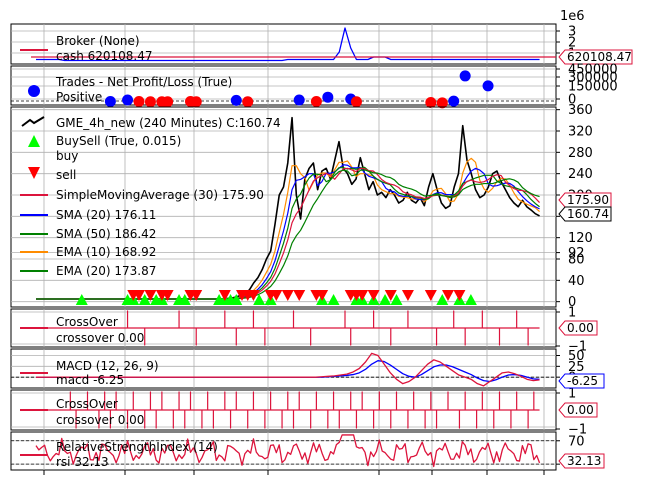  I want to click on main-legend-label: buy, so click(67, 156).